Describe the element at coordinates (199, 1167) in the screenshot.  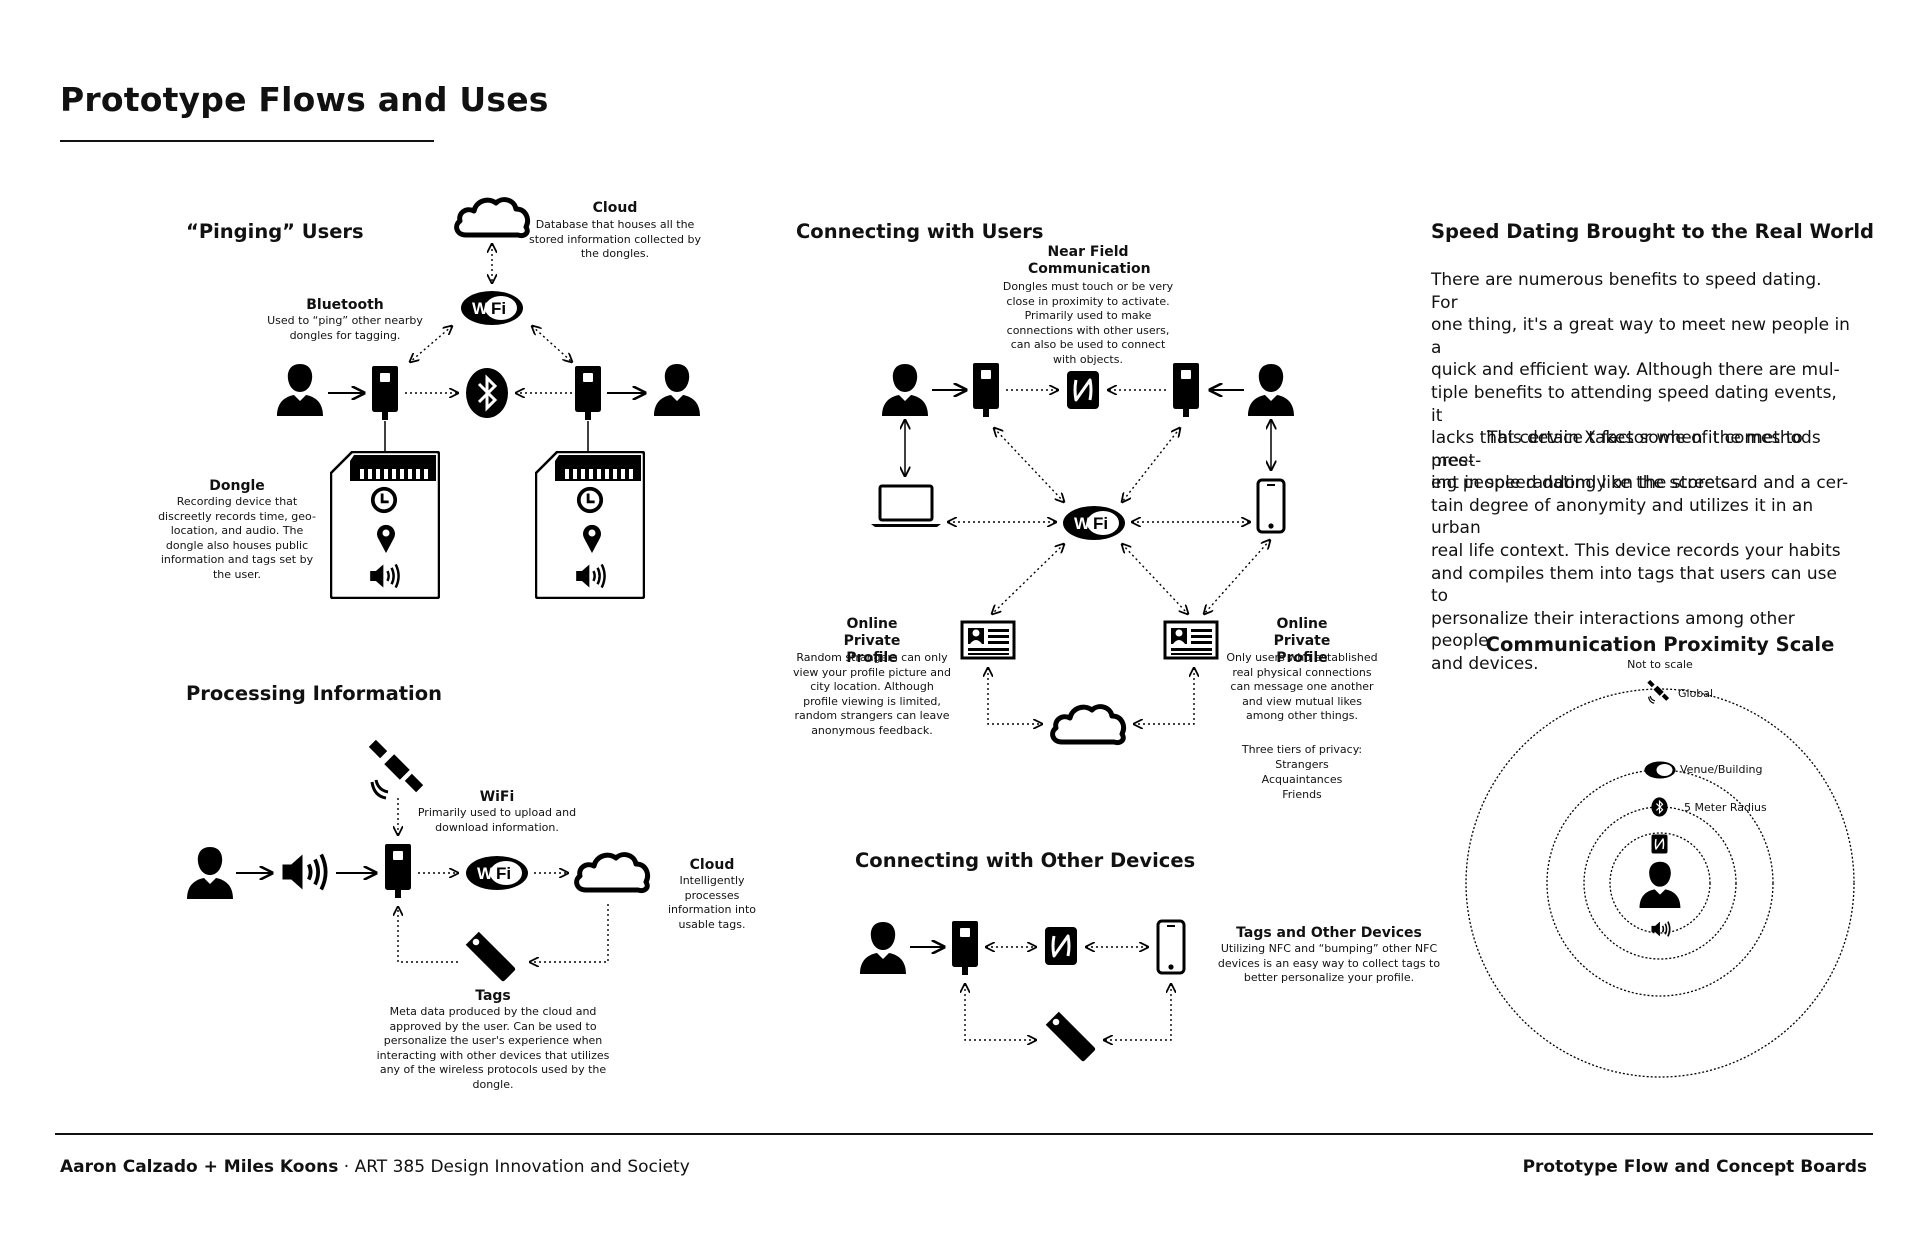
I see `footer-authors: Aaron Calzado + Miles Koons` at that location.